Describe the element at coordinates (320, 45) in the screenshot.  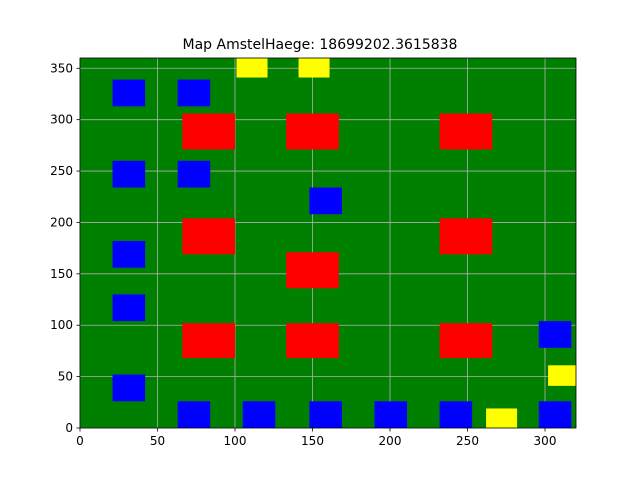
I see `chart-title: Map AmstelHaege: 18699202.3615838` at that location.